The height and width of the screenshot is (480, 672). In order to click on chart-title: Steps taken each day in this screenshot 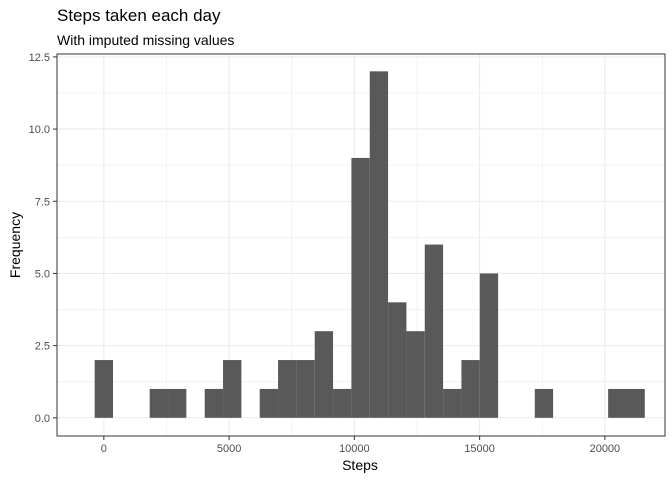, I will do `click(139, 15)`.